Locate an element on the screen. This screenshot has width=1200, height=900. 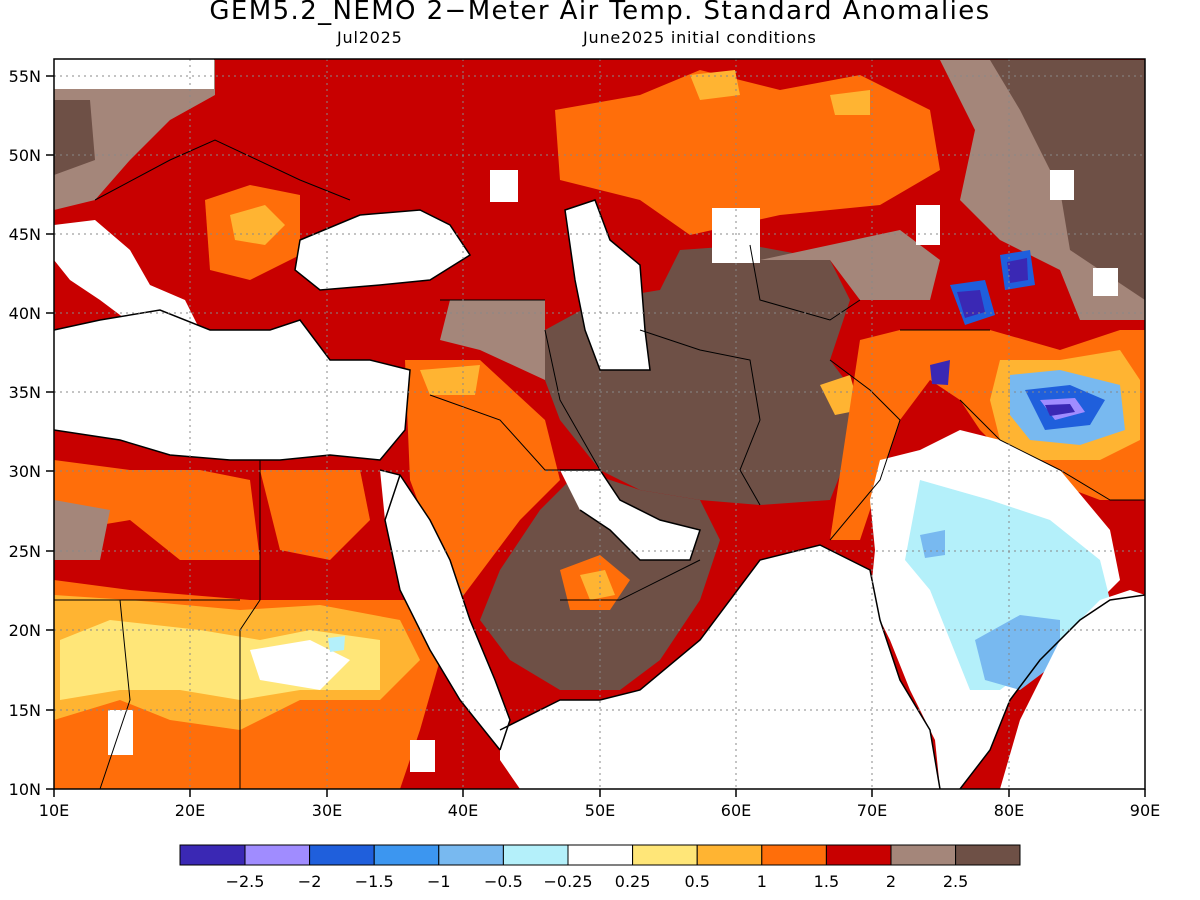
egypt-orange is located at coordinates (315, 515).